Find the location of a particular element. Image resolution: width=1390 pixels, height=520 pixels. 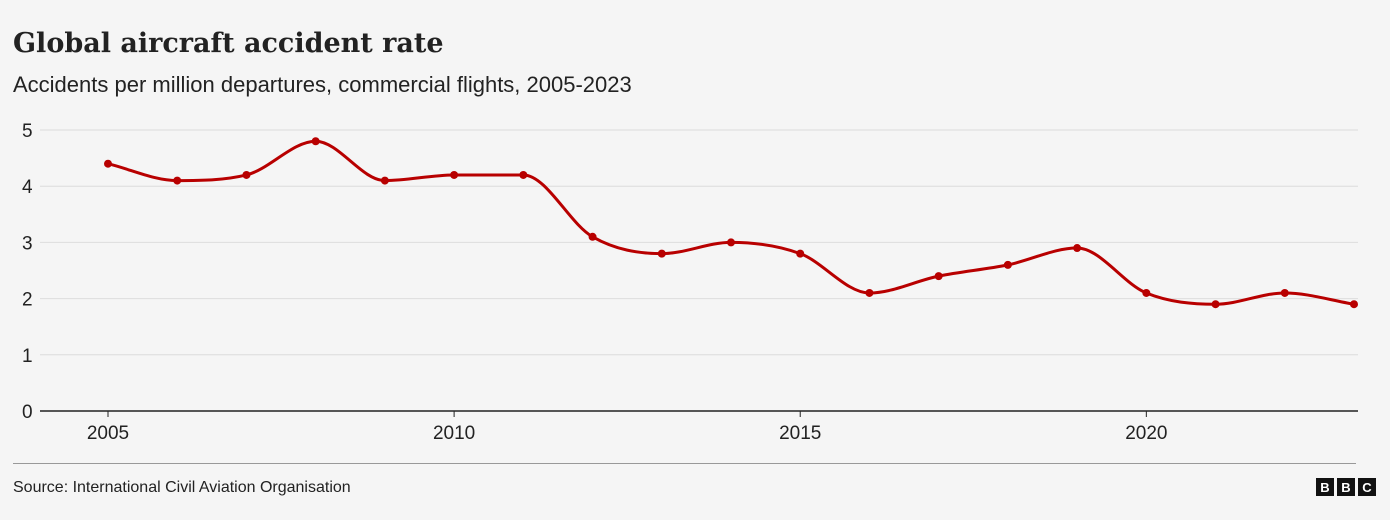

logo-letter: C is located at coordinates (1367, 487).